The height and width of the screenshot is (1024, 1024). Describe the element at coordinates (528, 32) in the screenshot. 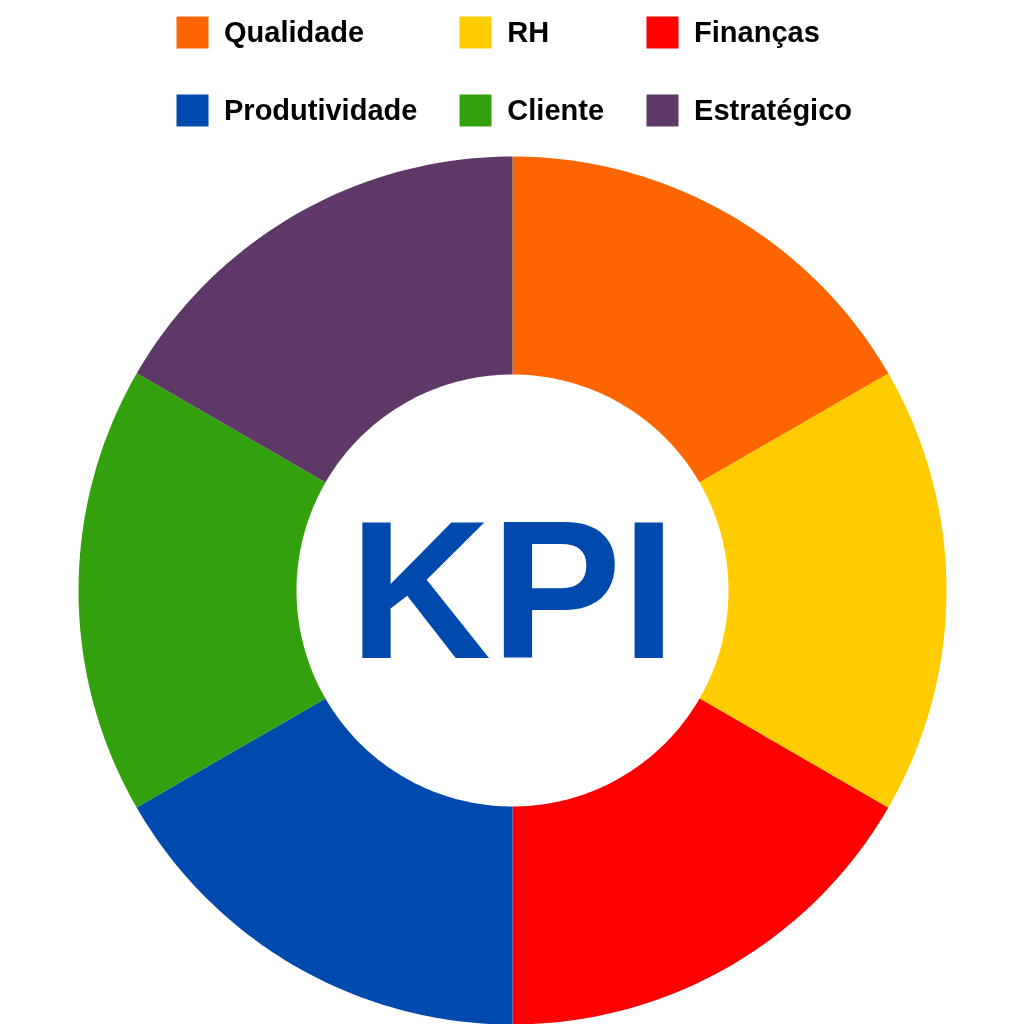

I see `legend-label: RH` at that location.